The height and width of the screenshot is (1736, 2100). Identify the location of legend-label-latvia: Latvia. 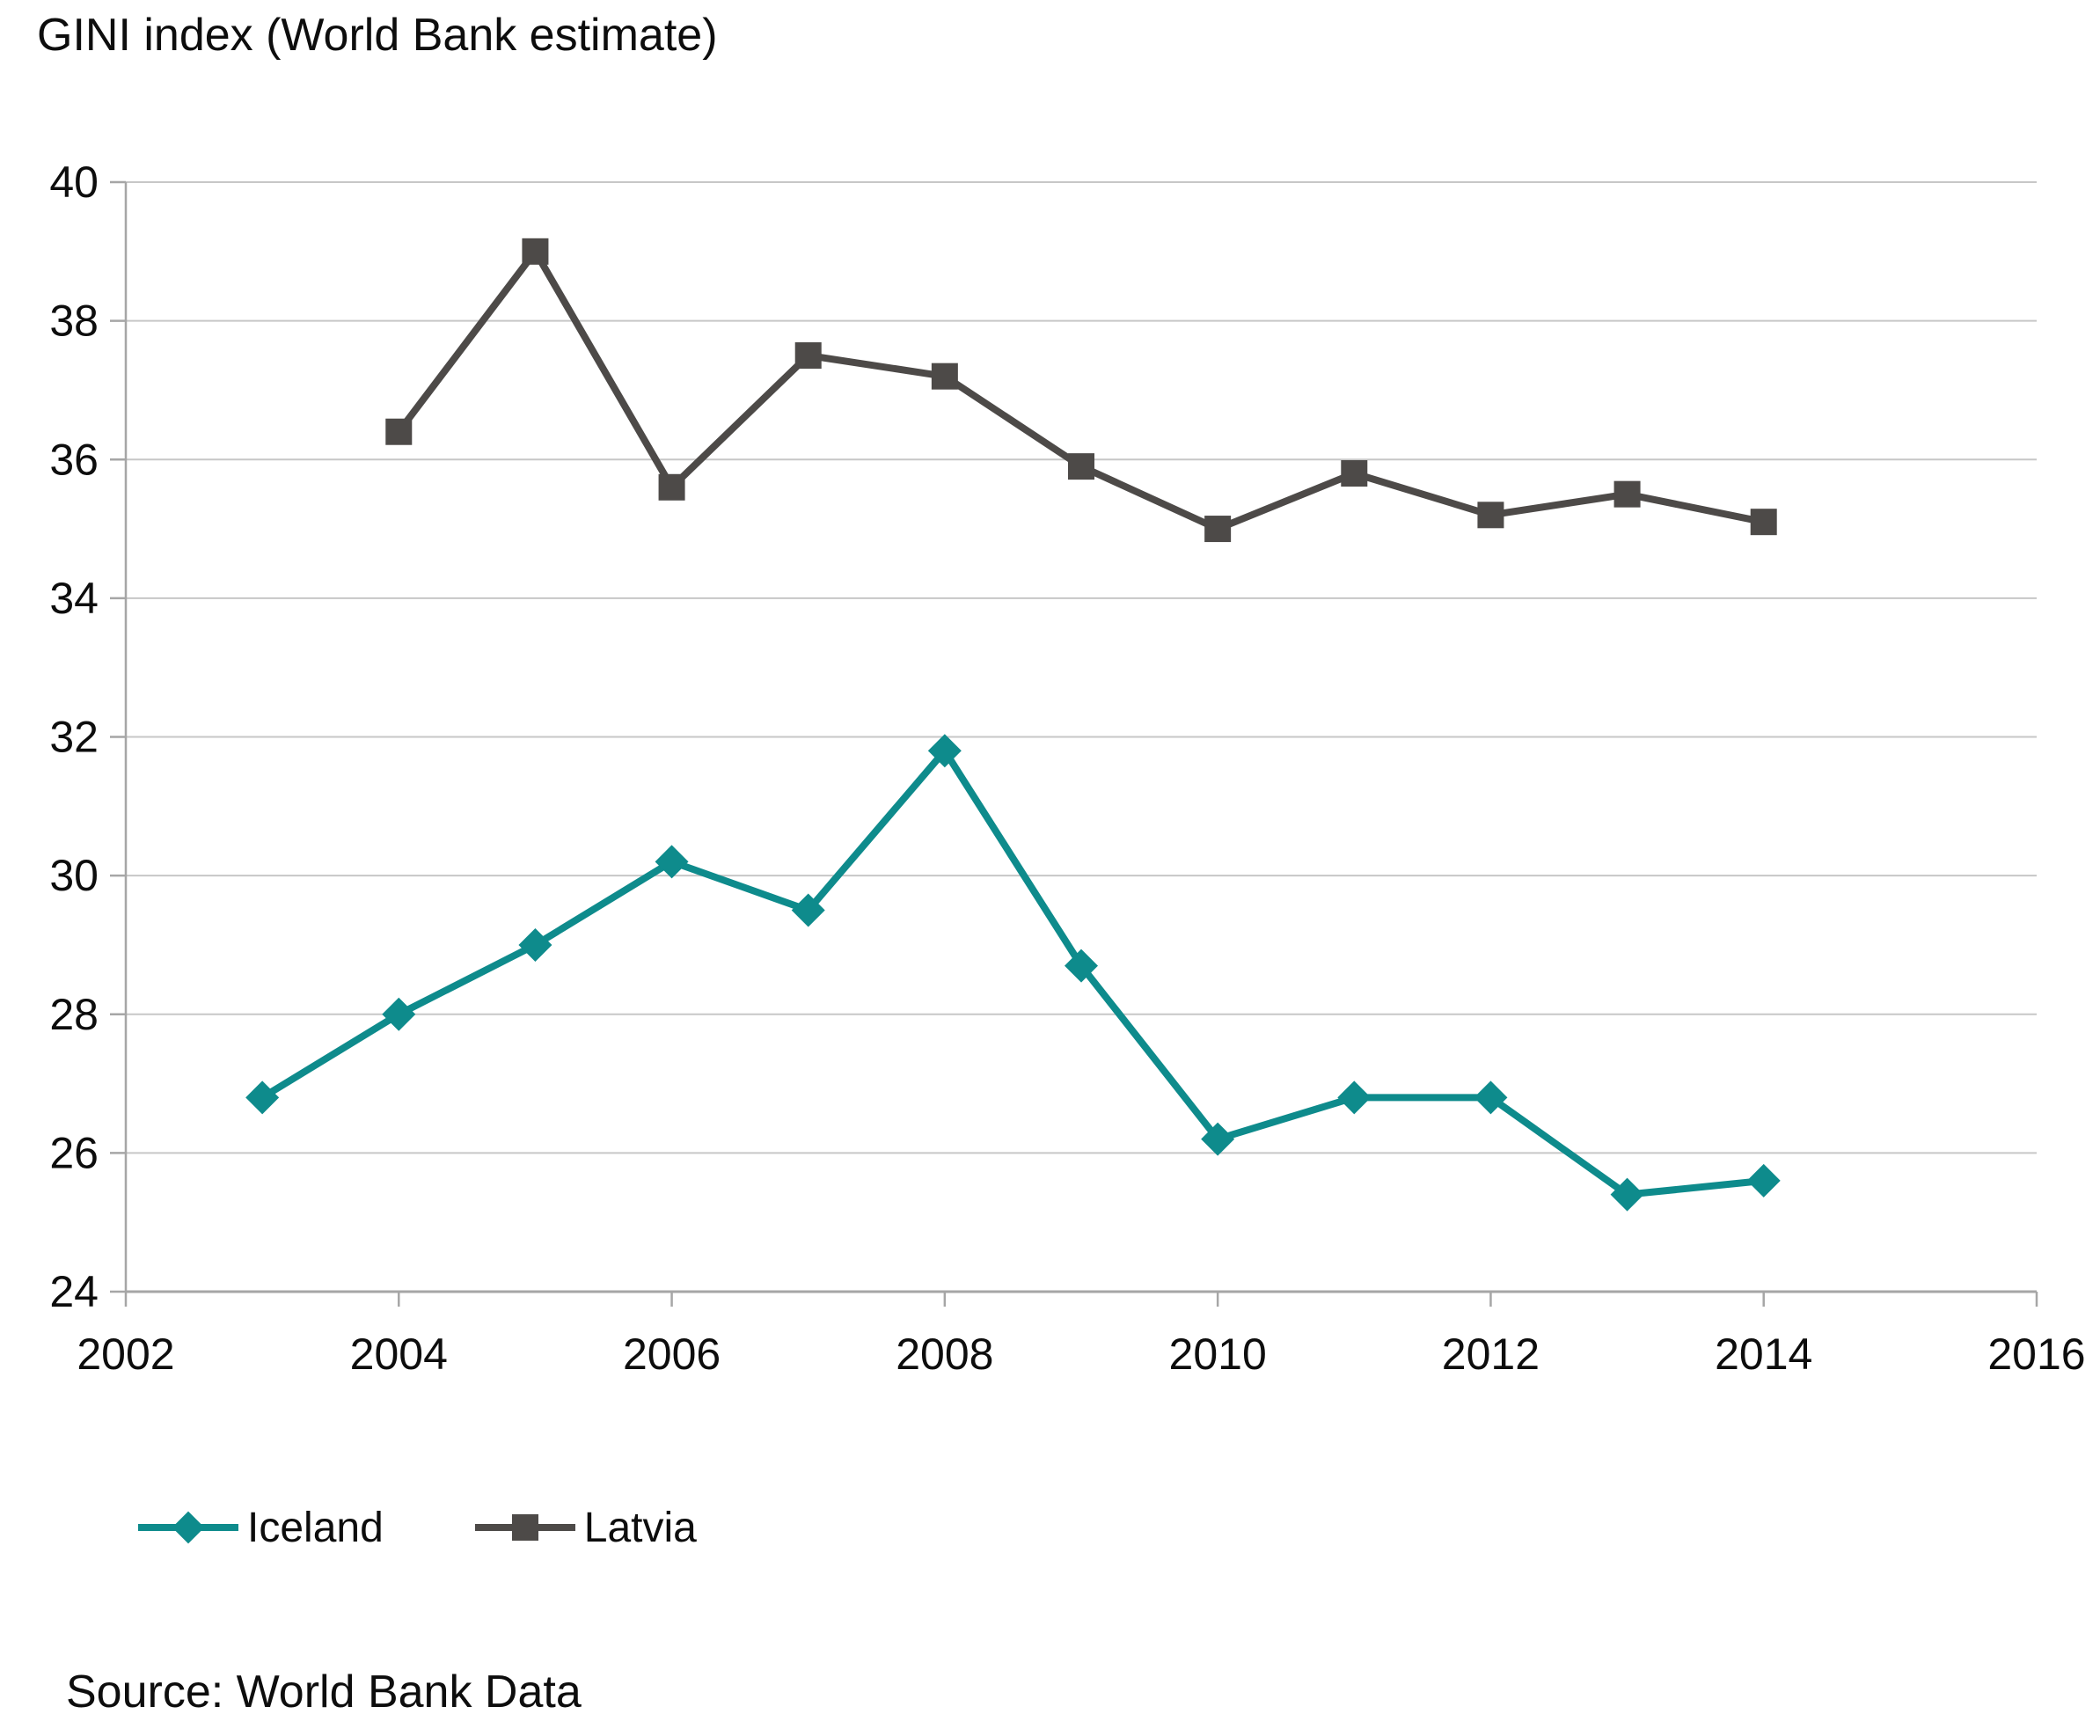
(640, 1527).